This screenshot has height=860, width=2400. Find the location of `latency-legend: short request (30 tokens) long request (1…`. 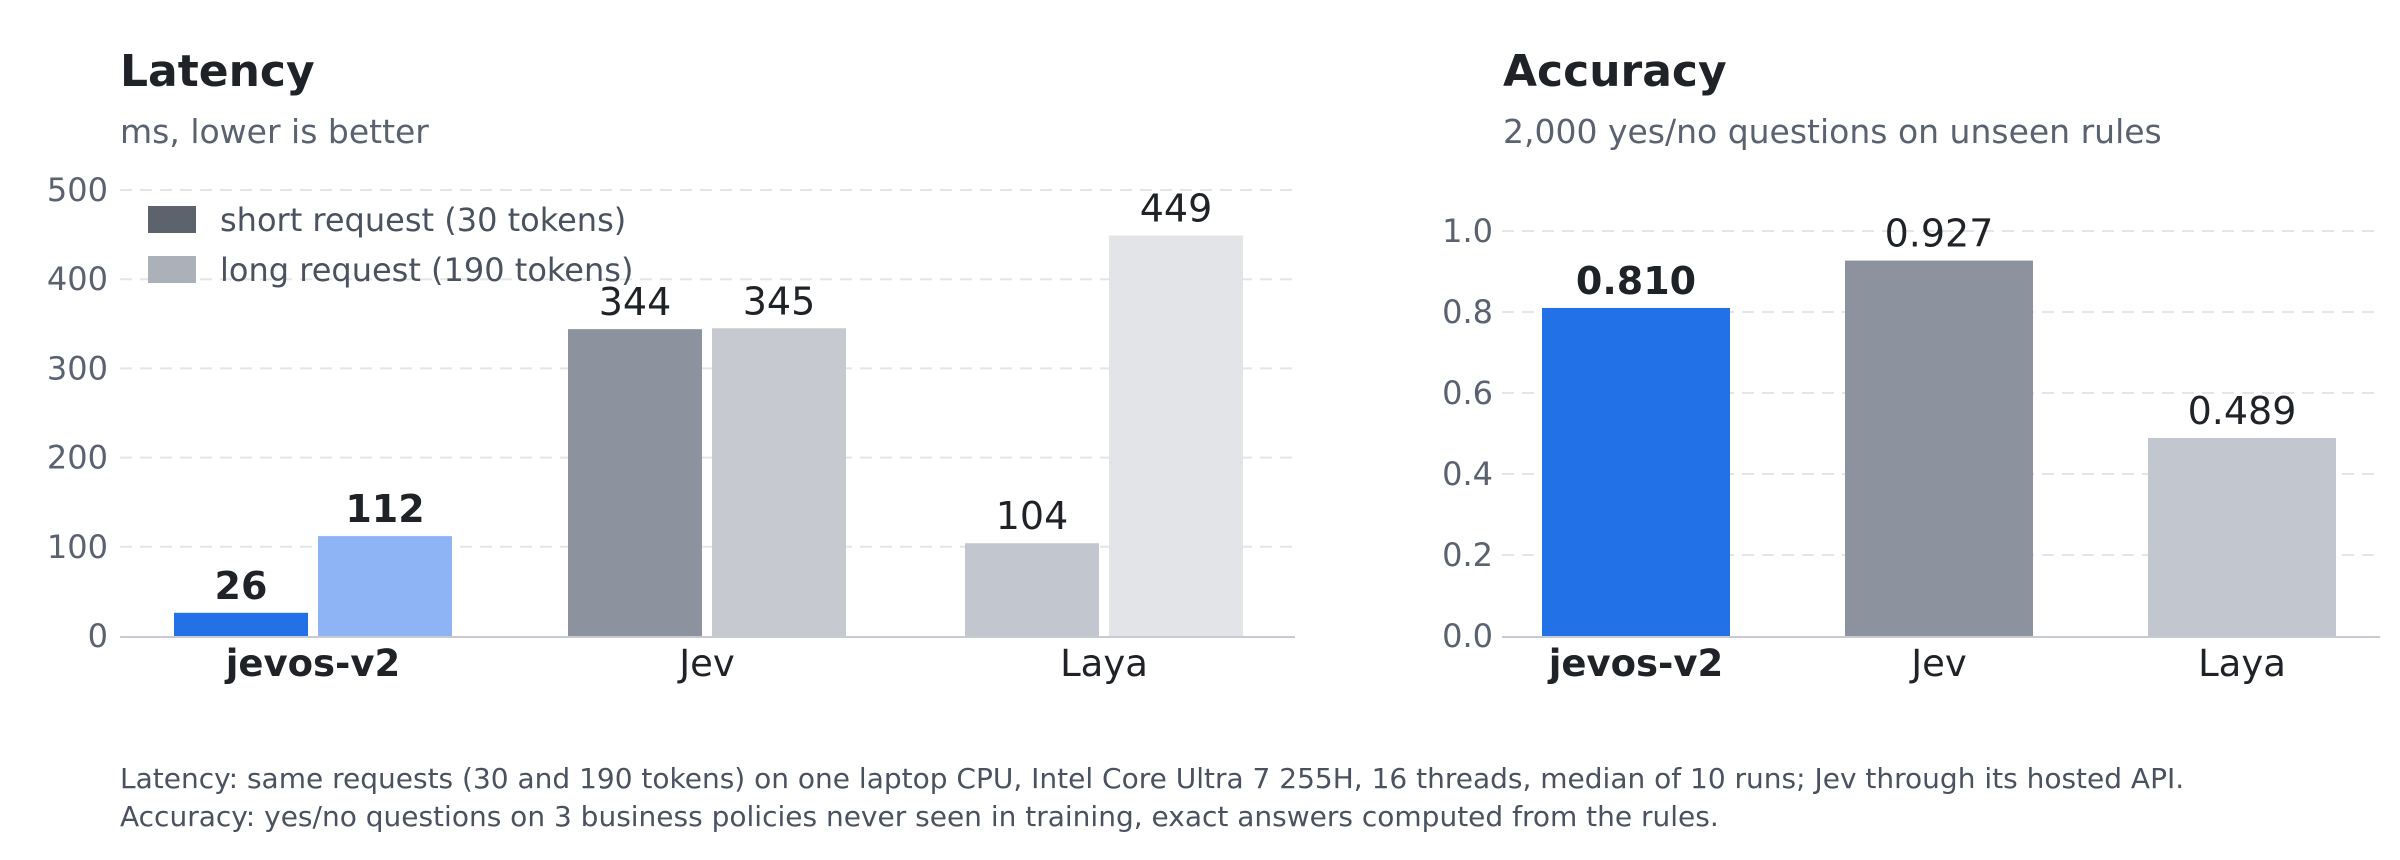

latency-legend: short request (30 tokens) long request (1… is located at coordinates (390, 245).